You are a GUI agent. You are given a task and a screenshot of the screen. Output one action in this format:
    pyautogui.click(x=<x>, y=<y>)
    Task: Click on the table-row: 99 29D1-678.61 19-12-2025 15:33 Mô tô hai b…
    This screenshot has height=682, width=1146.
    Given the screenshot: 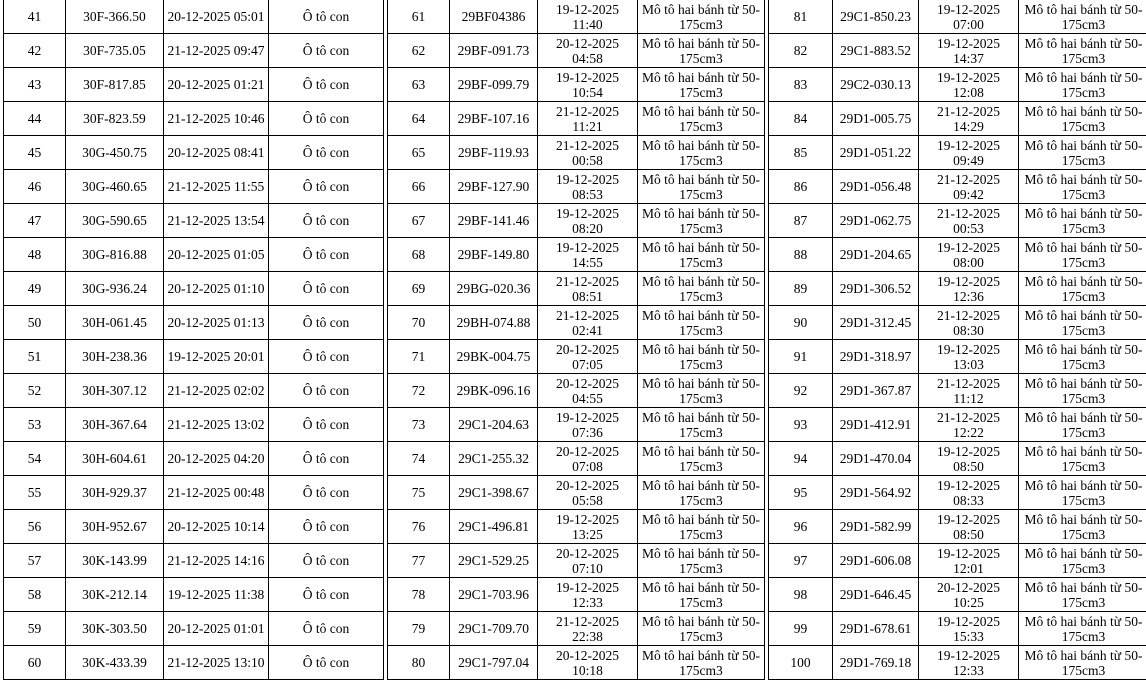 What is the action you would take?
    pyautogui.click(x=957, y=628)
    